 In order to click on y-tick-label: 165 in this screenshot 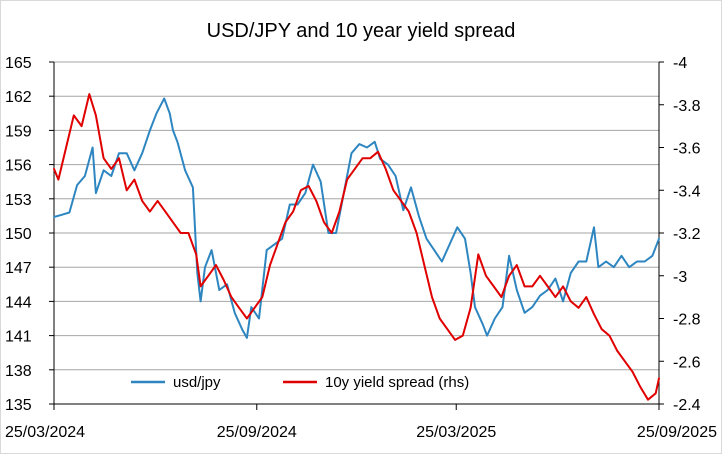, I will do `click(18, 63)`.